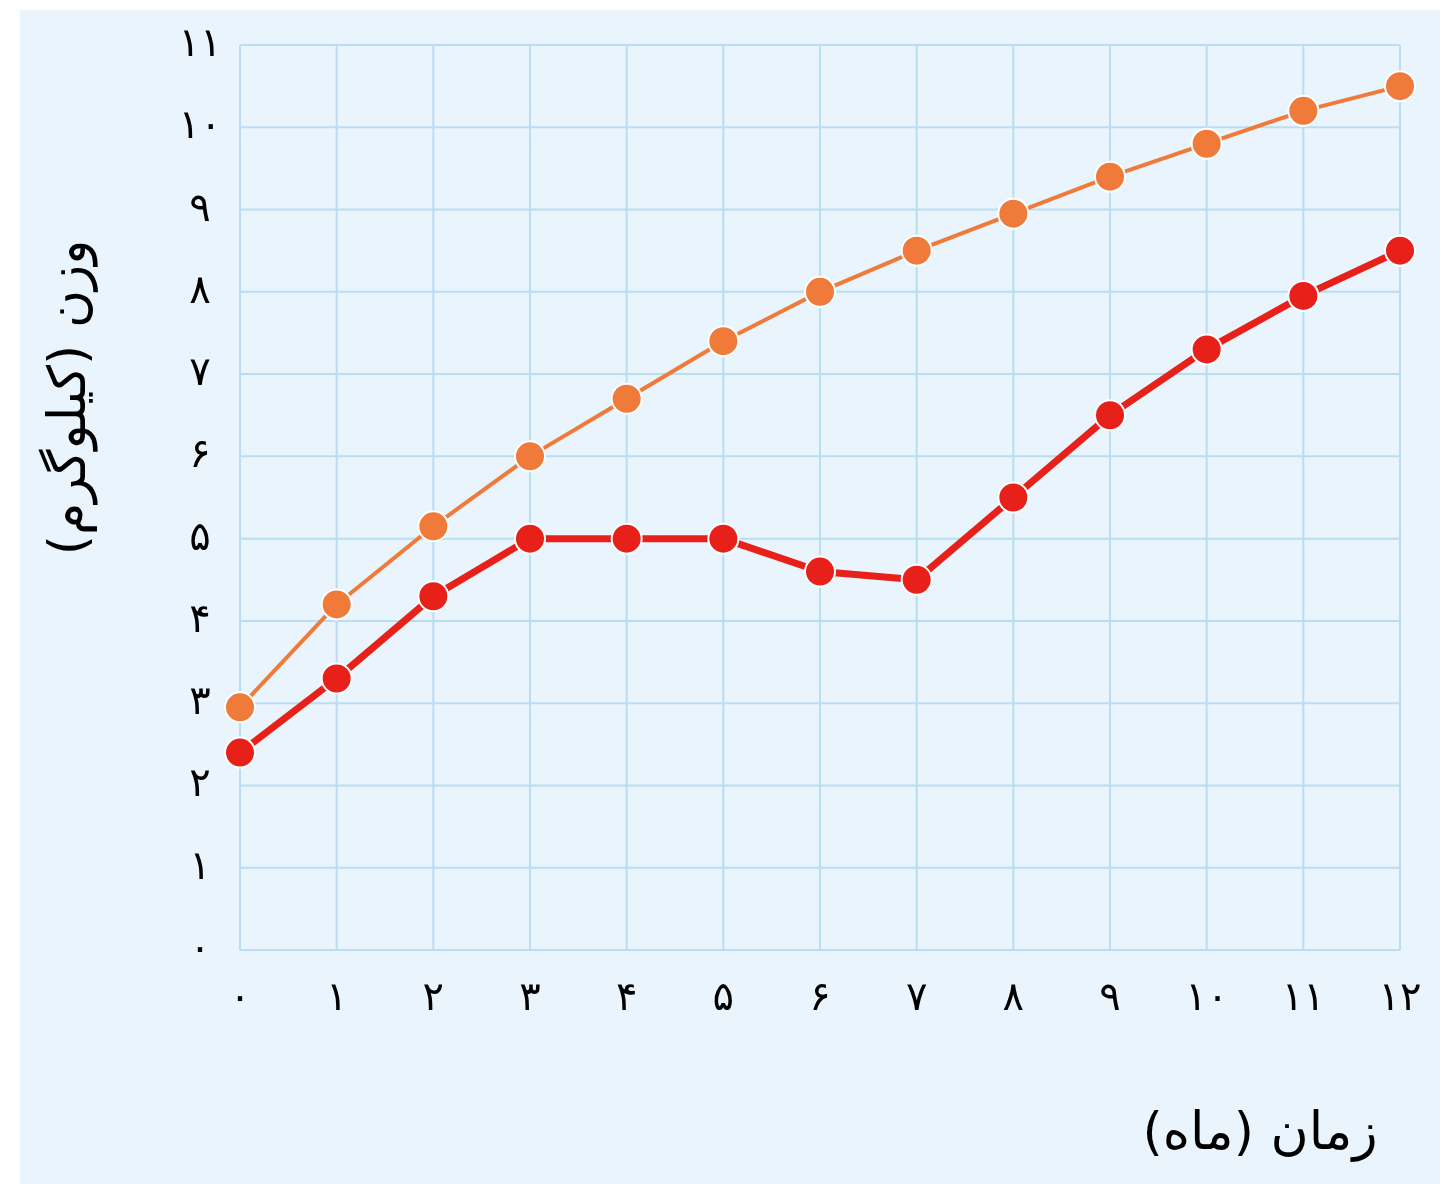 This screenshot has width=1444, height=1194. What do you see at coordinates (723, 996) in the screenshot?
I see `x-tick-label: ۵` at bounding box center [723, 996].